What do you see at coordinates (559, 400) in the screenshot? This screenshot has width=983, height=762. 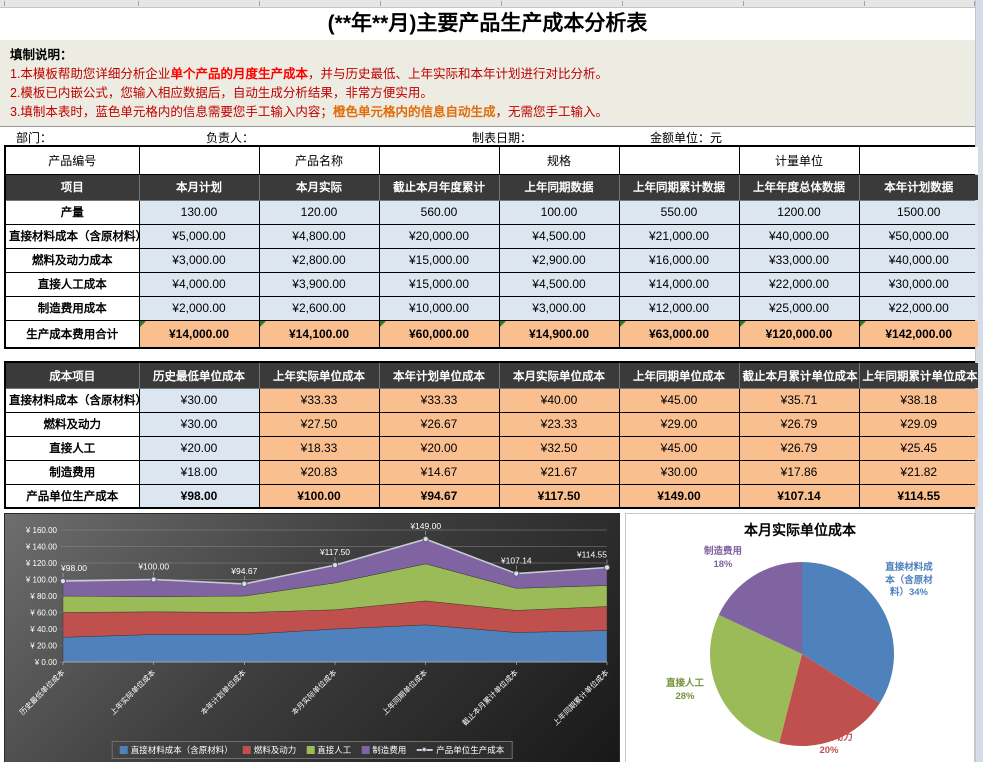 I see `data-cell: ¥40.00` at bounding box center [559, 400].